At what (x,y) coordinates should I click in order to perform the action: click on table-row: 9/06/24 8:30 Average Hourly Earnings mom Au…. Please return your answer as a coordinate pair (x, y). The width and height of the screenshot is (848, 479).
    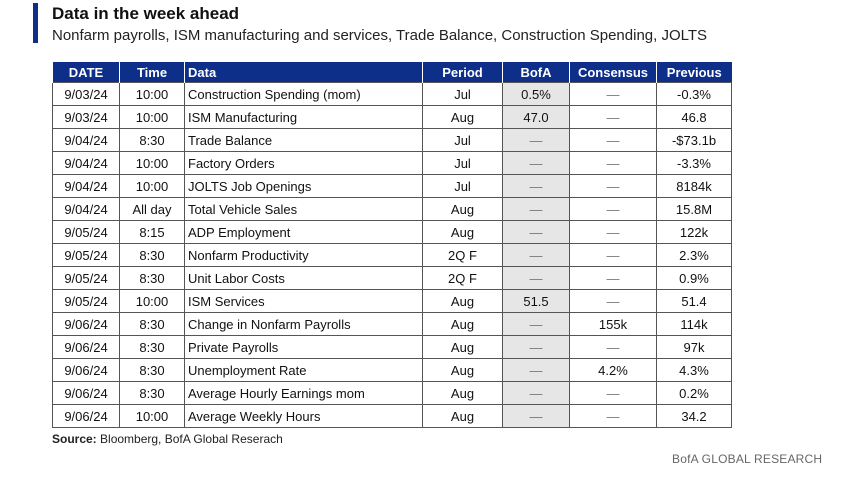
    Looking at the image, I should click on (392, 393).